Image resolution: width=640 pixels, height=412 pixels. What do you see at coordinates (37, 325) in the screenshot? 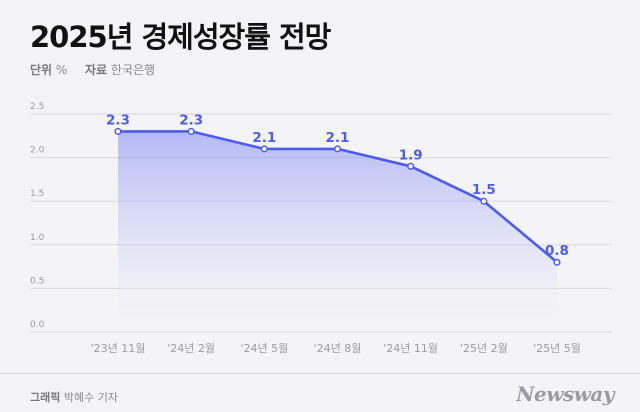
I see `y-tick-label: 0.0` at bounding box center [37, 325].